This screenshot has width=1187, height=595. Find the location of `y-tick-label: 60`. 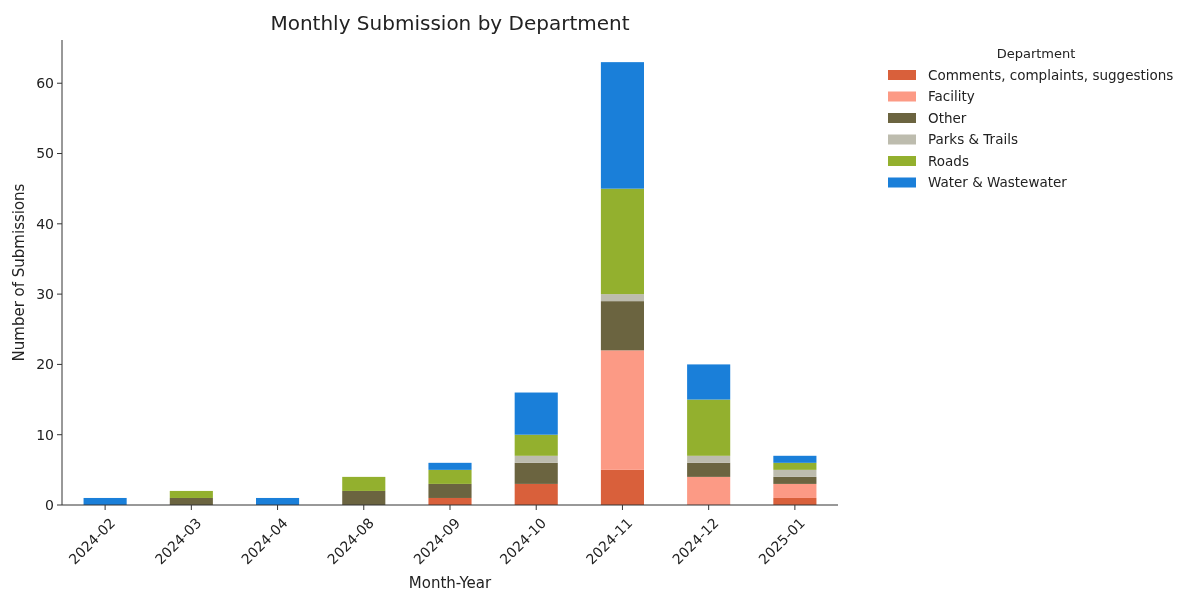

y-tick-label: 60 is located at coordinates (45, 83).